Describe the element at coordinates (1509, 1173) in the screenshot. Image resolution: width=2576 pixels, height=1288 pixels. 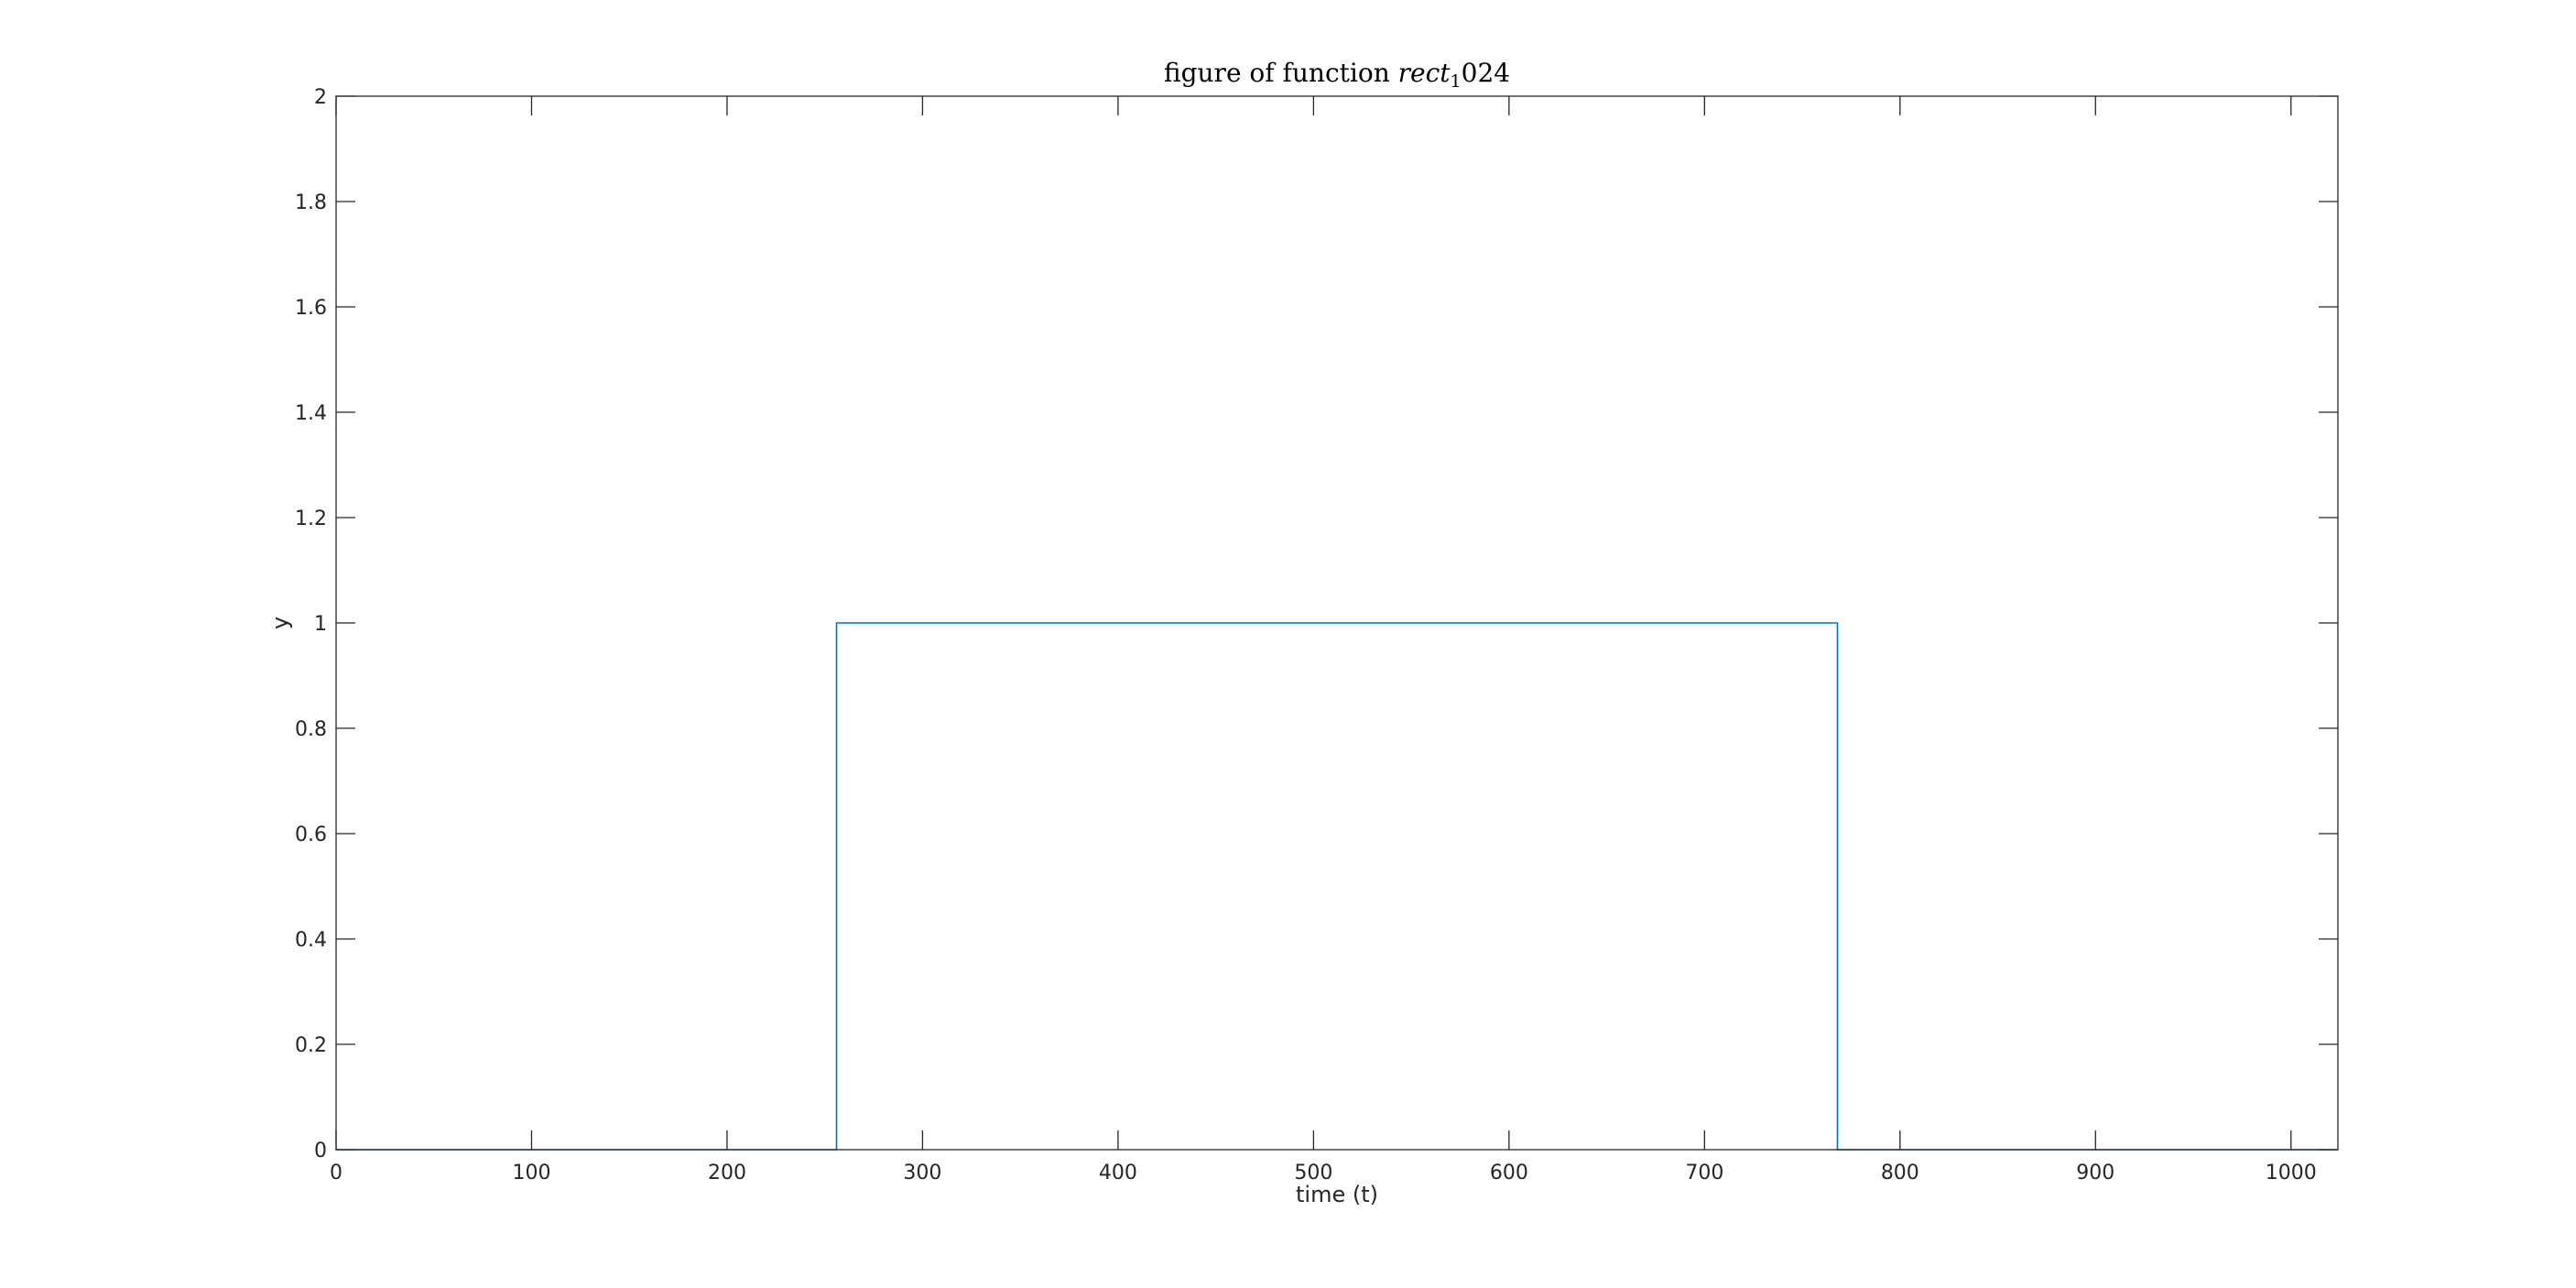
I see `x-tick-label: 600` at that location.